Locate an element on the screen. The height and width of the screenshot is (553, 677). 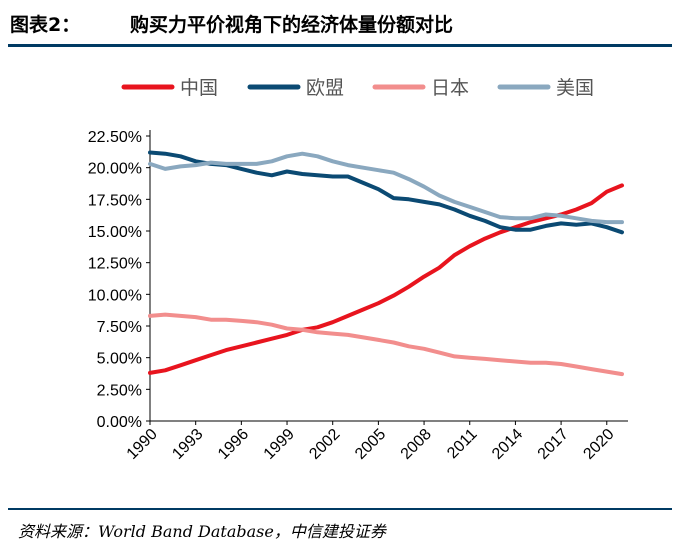
x-tick-label: 1996 is located at coordinates (233, 444).